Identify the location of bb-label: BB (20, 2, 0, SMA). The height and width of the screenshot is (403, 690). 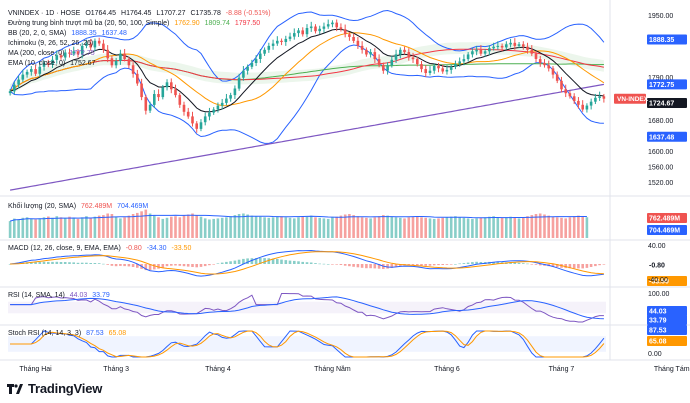
(37, 33).